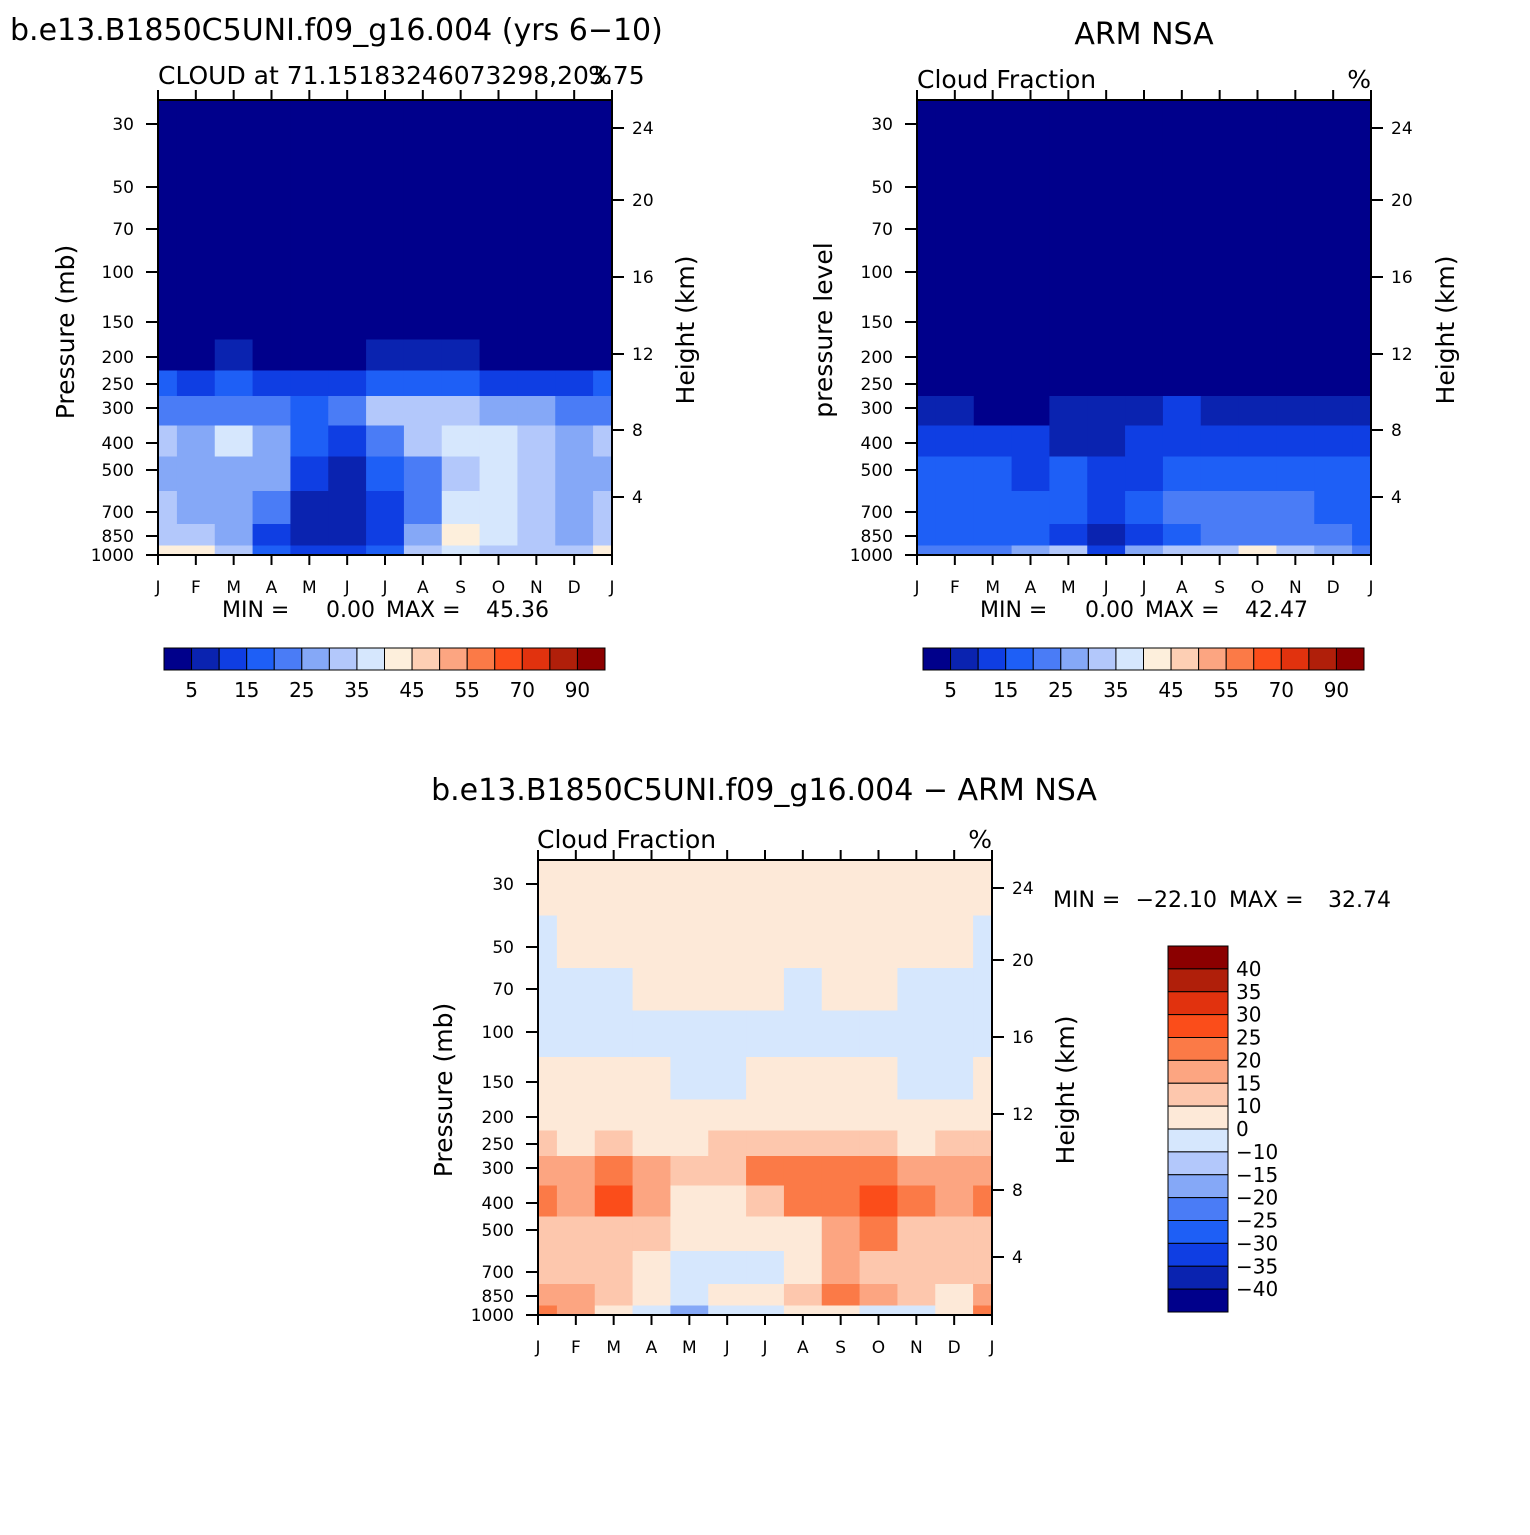 This screenshot has width=1530, height=1535. I want to click on colorbar-label: 25, so click(1060, 690).